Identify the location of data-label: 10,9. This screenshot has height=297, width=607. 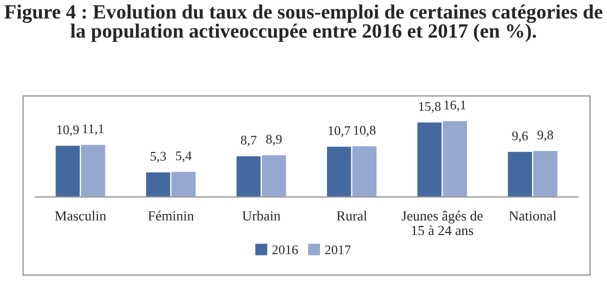
(68, 130).